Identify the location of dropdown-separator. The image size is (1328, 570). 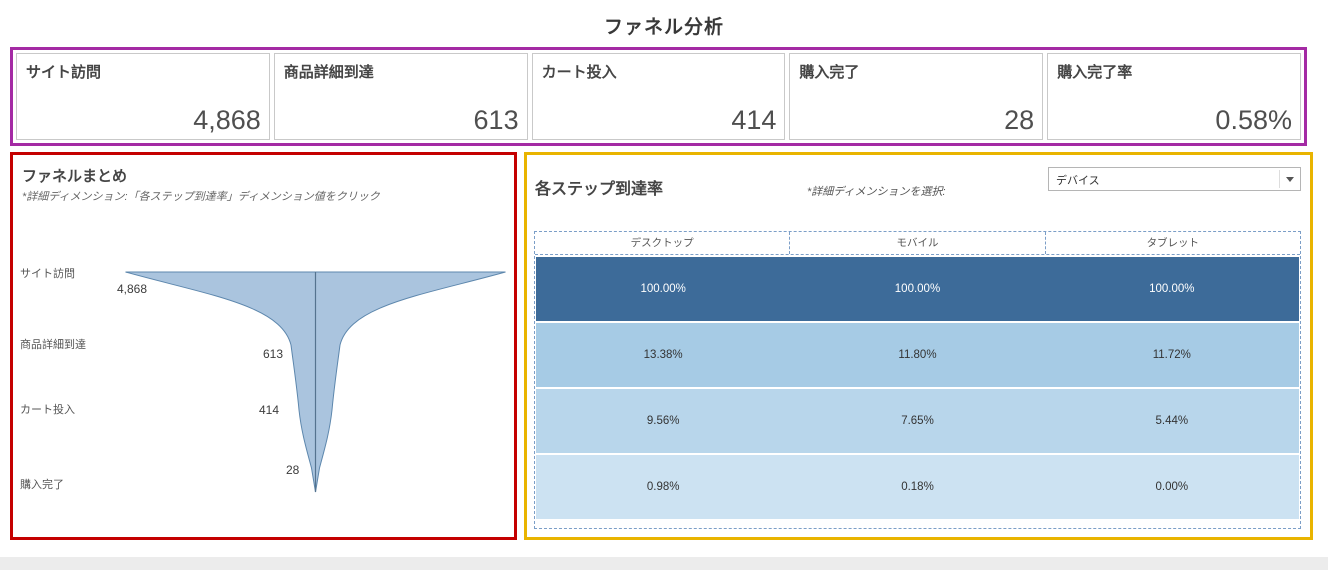
(1279, 179).